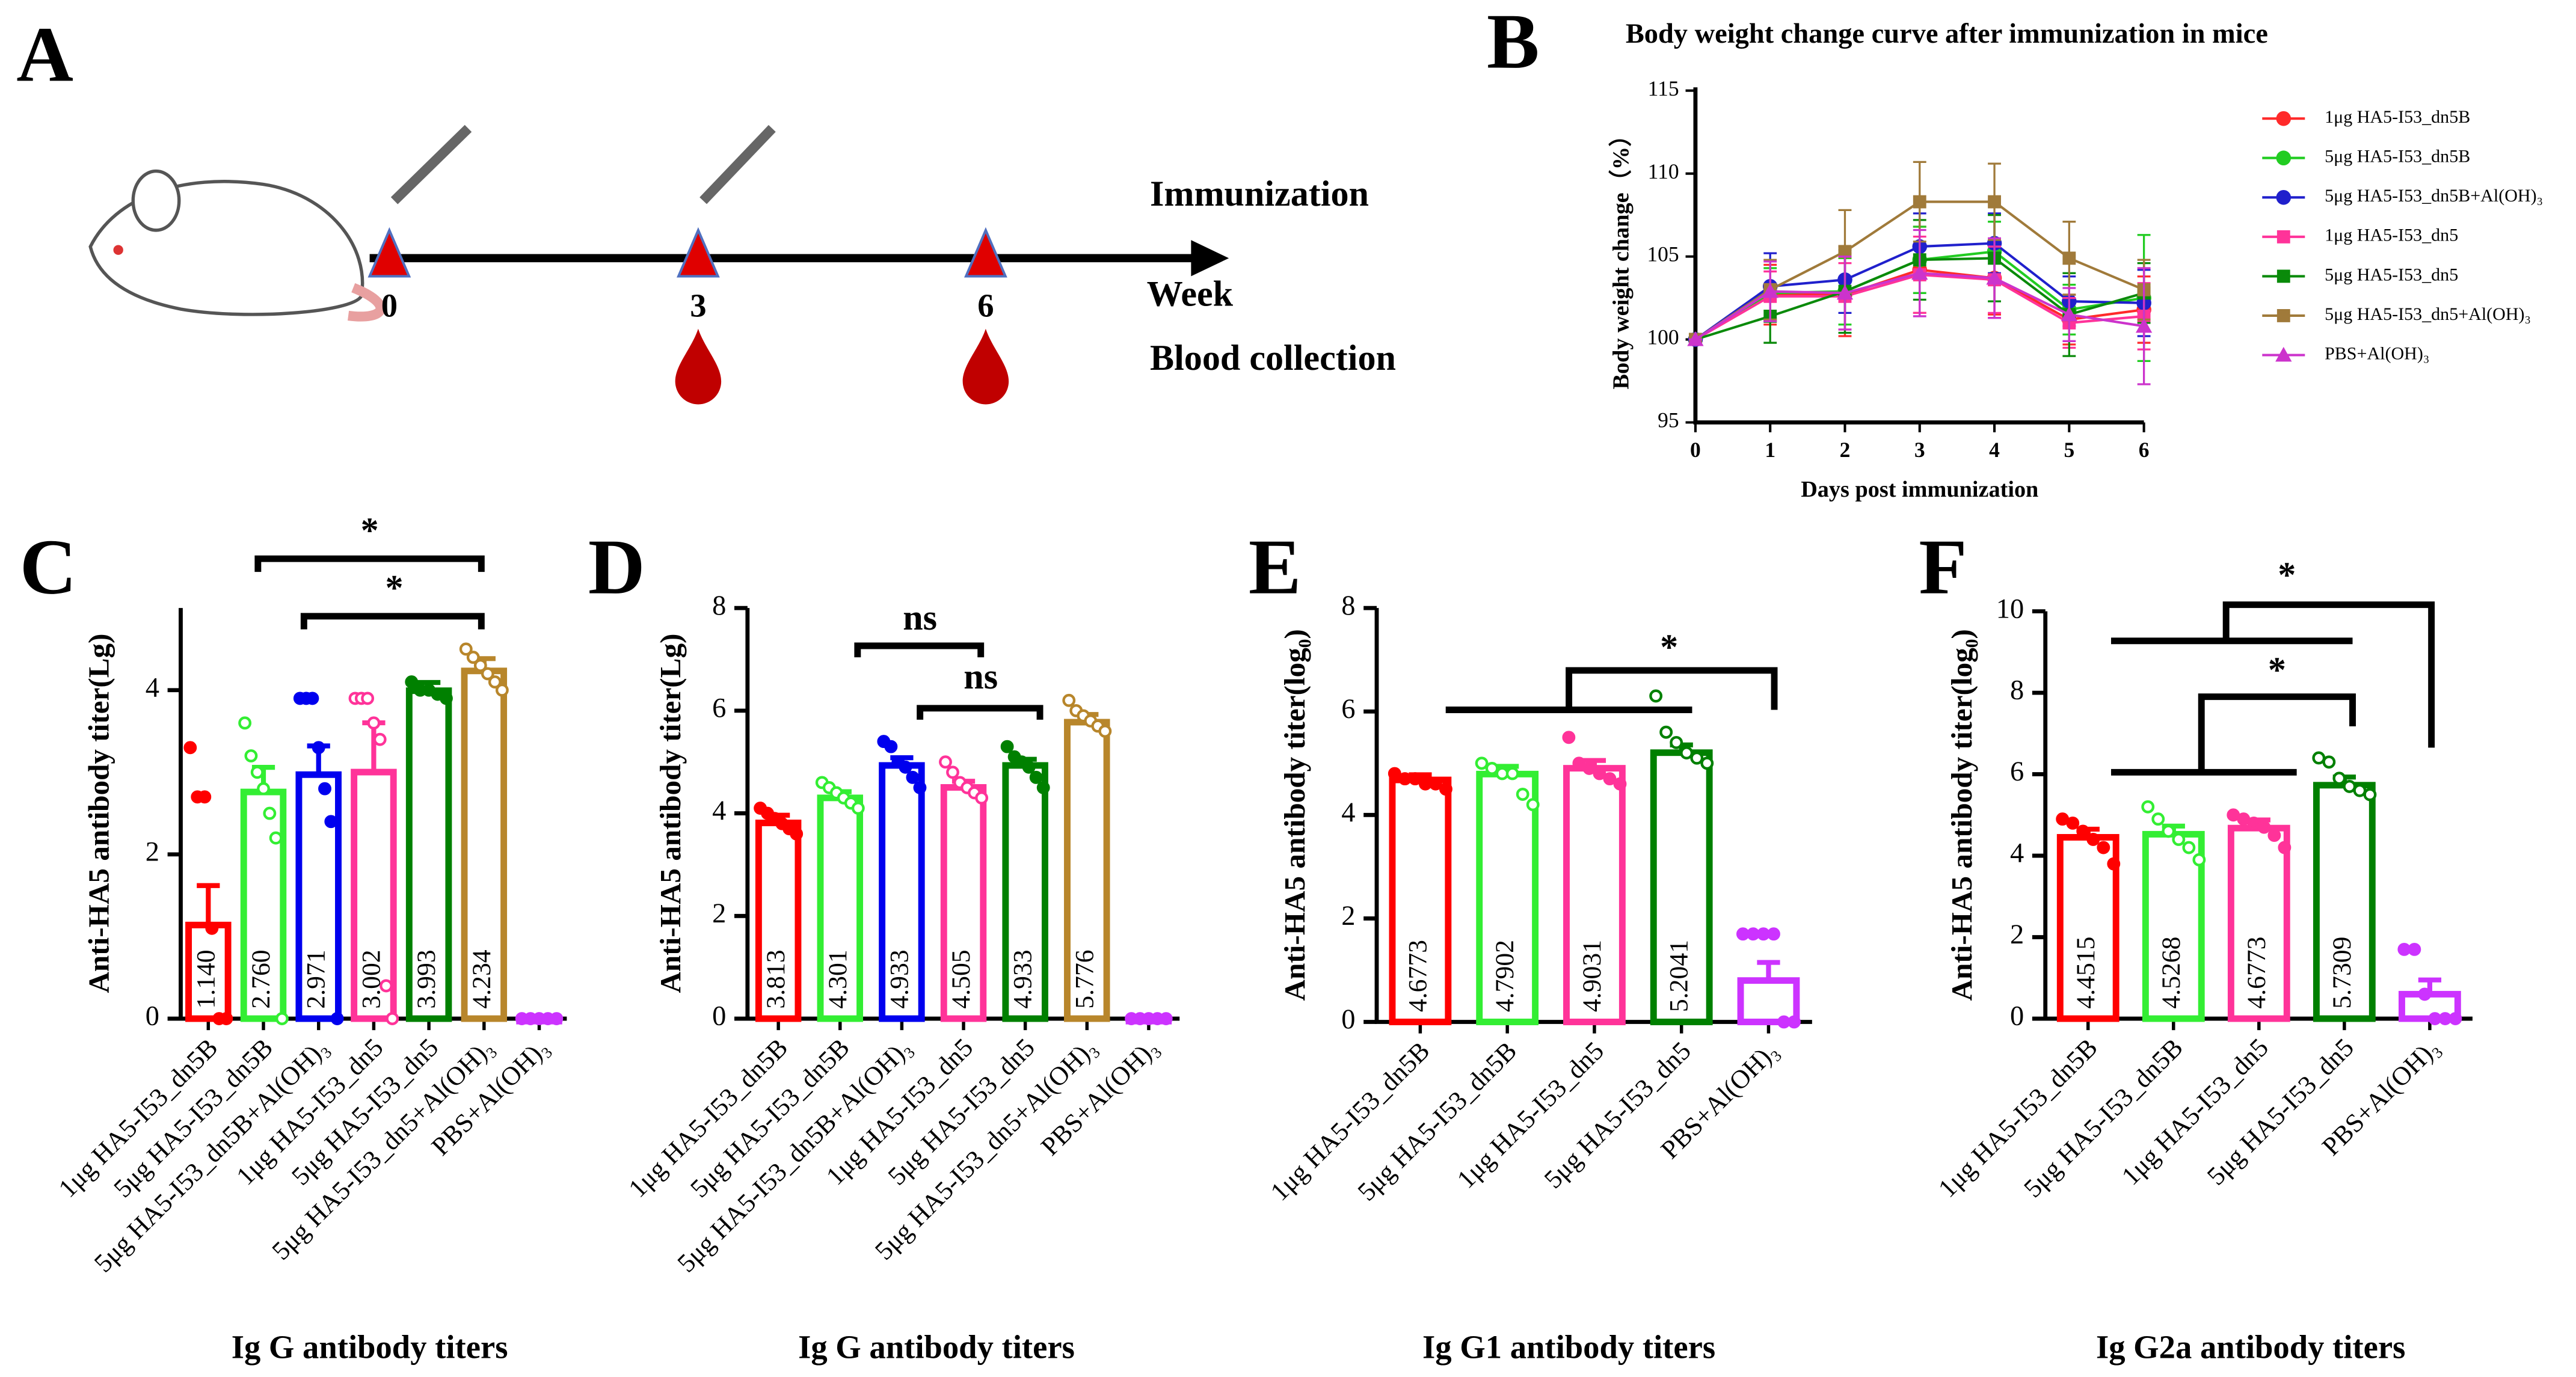  What do you see at coordinates (209, 904) in the screenshot?
I see `error-bar` at bounding box center [209, 904].